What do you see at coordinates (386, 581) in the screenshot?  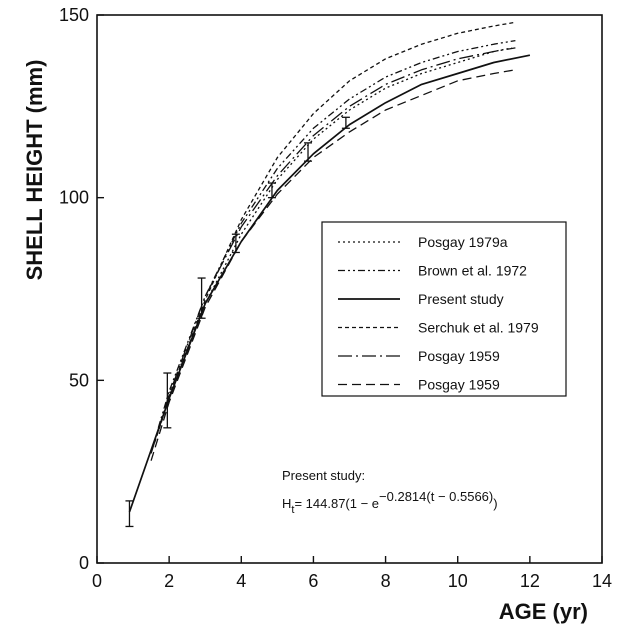 I see `x-tick-label: 8` at bounding box center [386, 581].